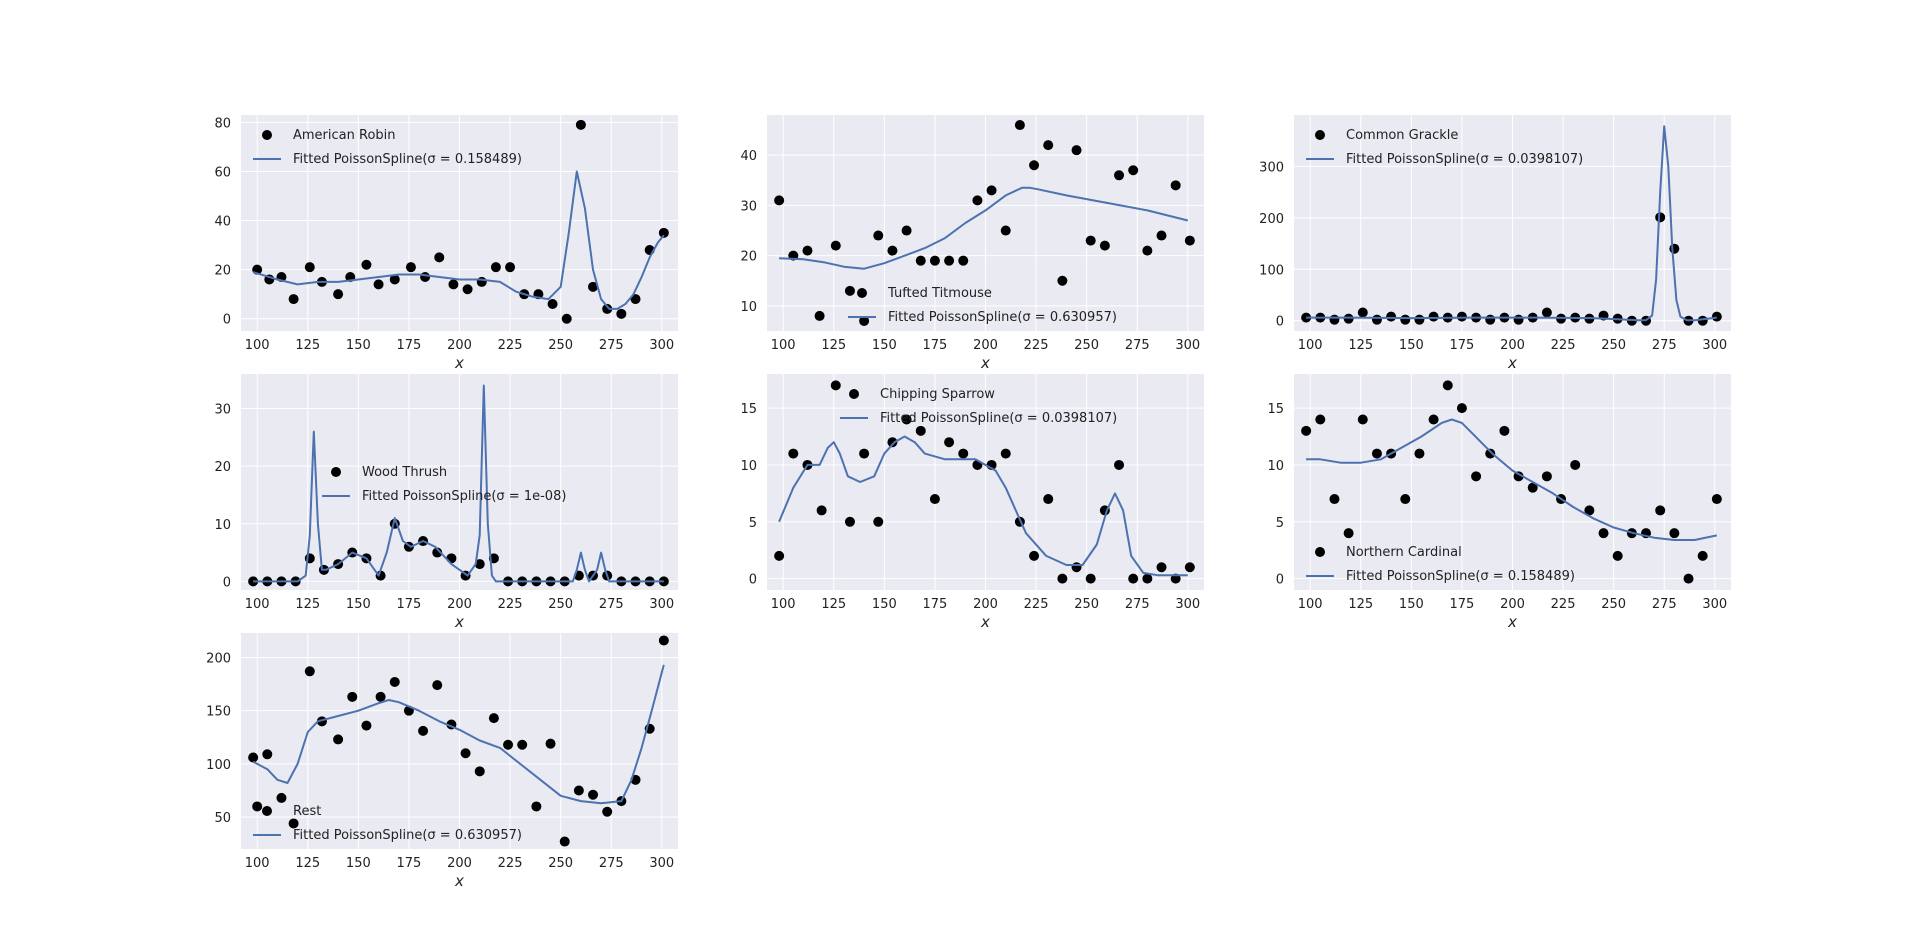 This screenshot has height=949, width=1920. I want to click on legend-entry-label: Fitted PoissonSpline(σ = 0.158489), so click(407, 159).